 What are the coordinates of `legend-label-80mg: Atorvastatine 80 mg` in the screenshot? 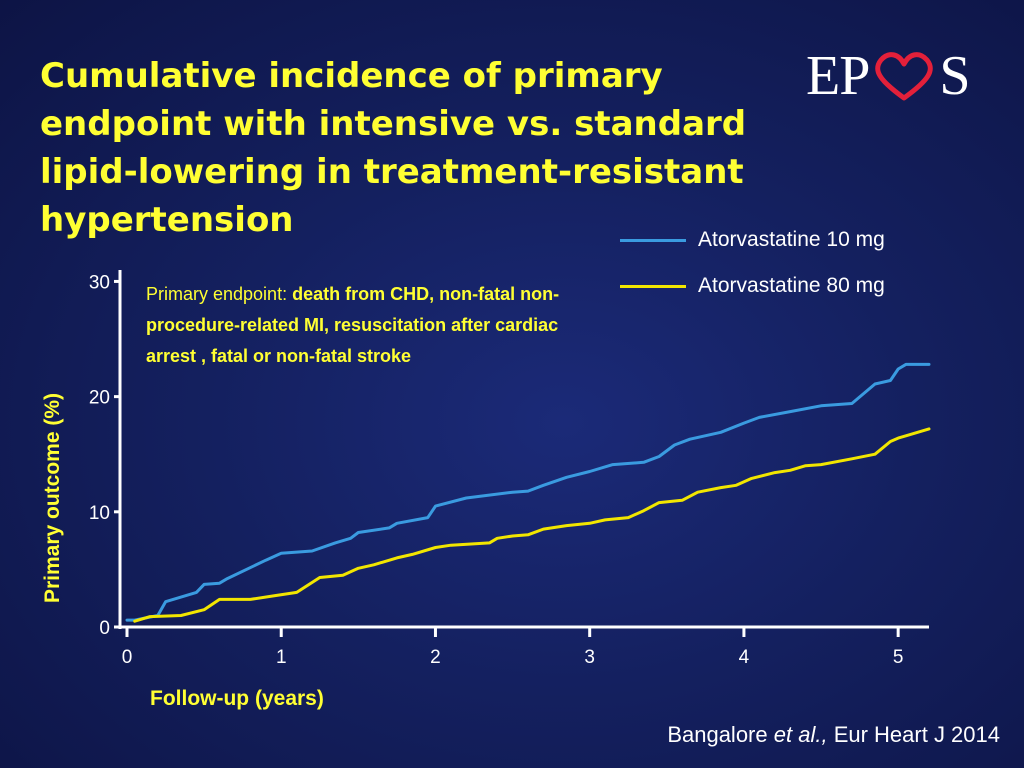 It's located at (791, 285).